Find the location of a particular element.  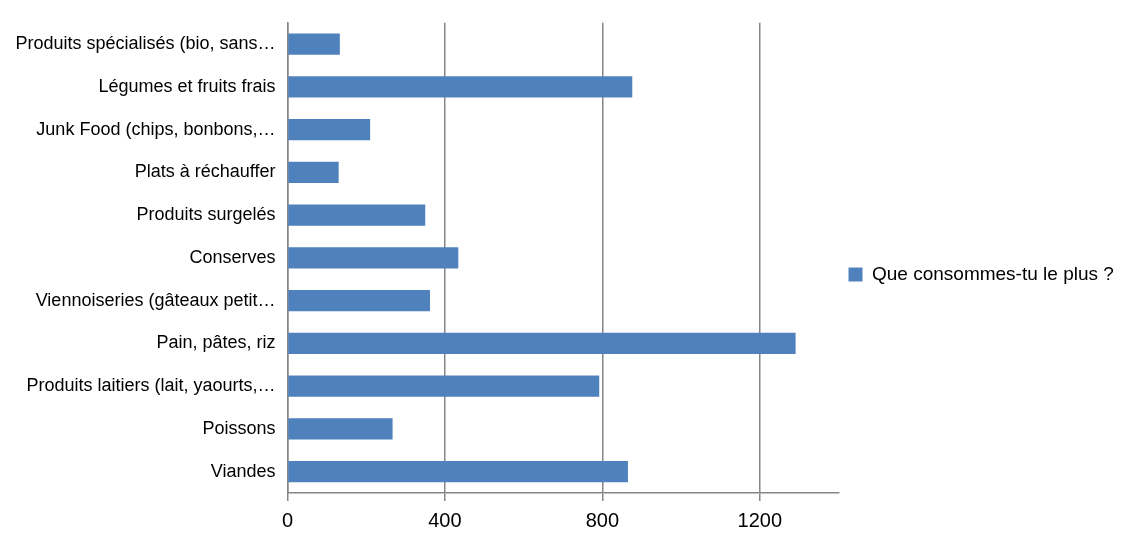

x-tick-label: 0 is located at coordinates (287, 519).